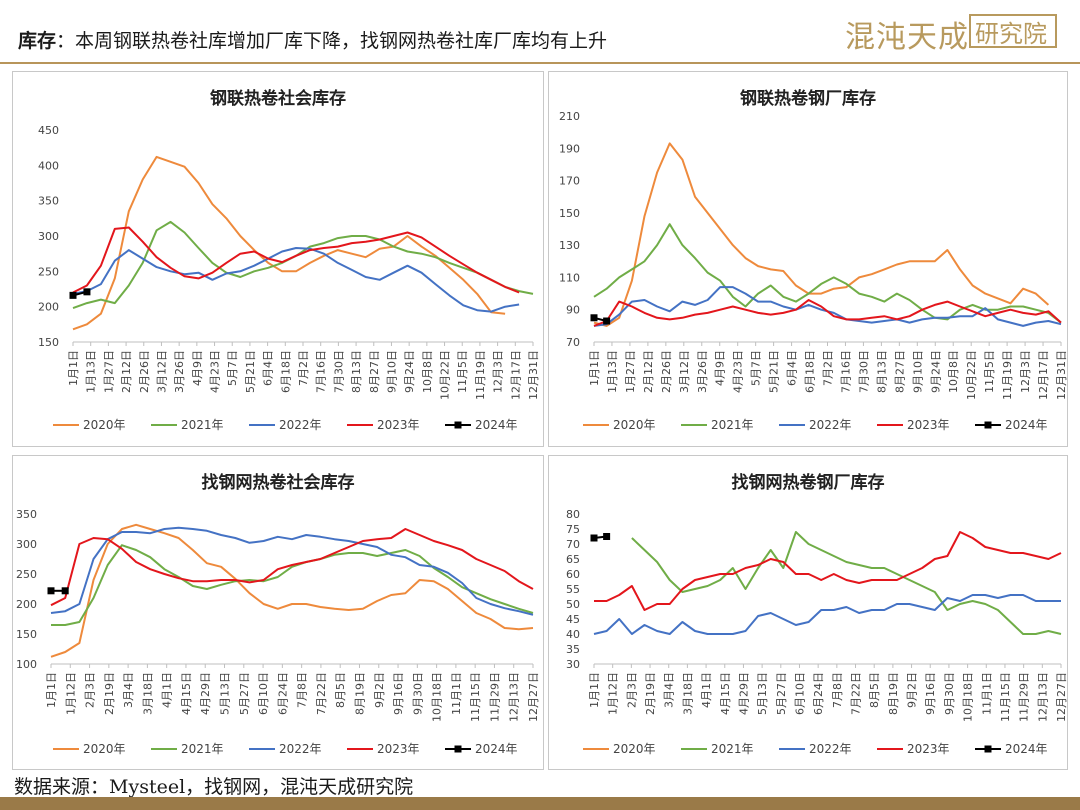  I want to click on y-tick-label: 110, so click(569, 277).